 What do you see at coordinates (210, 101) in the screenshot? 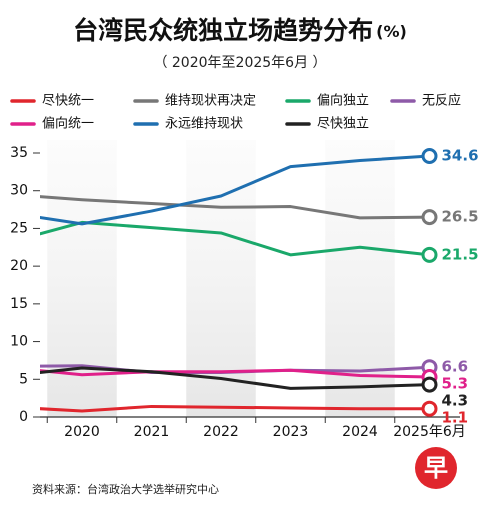
I see `legend-label: 维持现状再决定` at bounding box center [210, 101].